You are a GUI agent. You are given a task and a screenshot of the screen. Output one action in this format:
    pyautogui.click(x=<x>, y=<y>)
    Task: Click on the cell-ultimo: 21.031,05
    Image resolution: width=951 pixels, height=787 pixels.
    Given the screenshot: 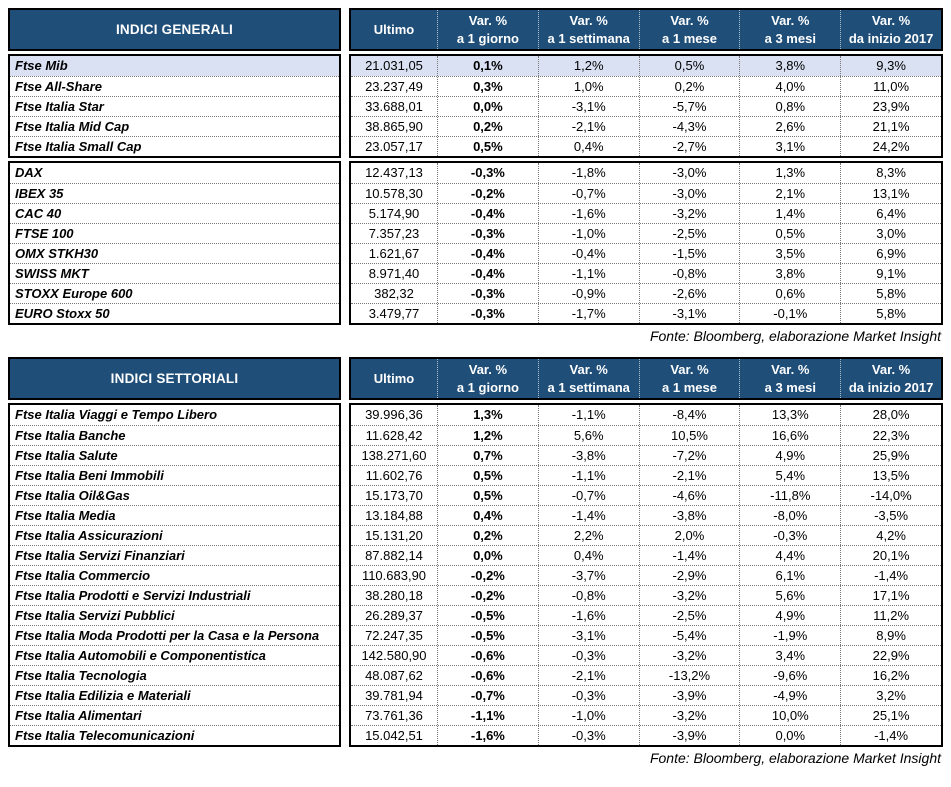 What is the action you would take?
    pyautogui.click(x=394, y=65)
    